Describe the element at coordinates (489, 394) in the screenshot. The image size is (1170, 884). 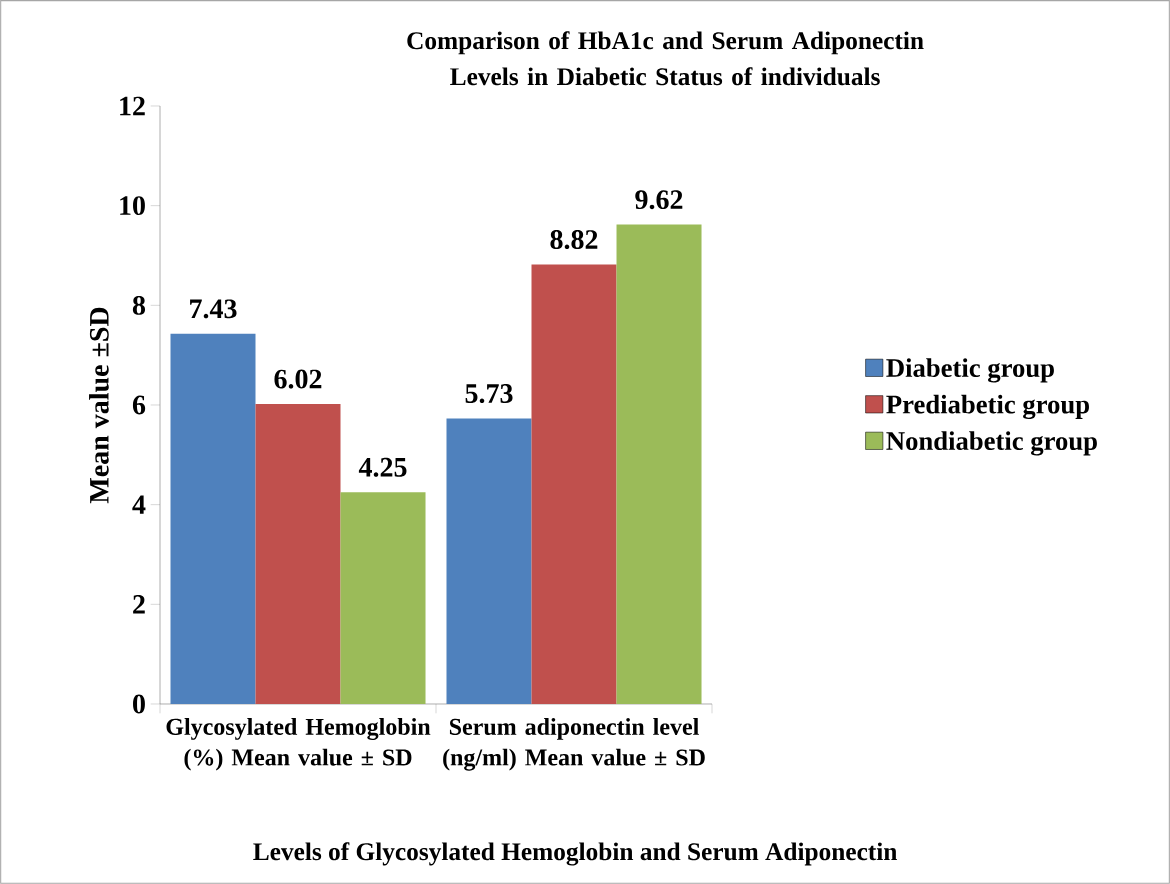
I see `data-label: 5.73` at that location.